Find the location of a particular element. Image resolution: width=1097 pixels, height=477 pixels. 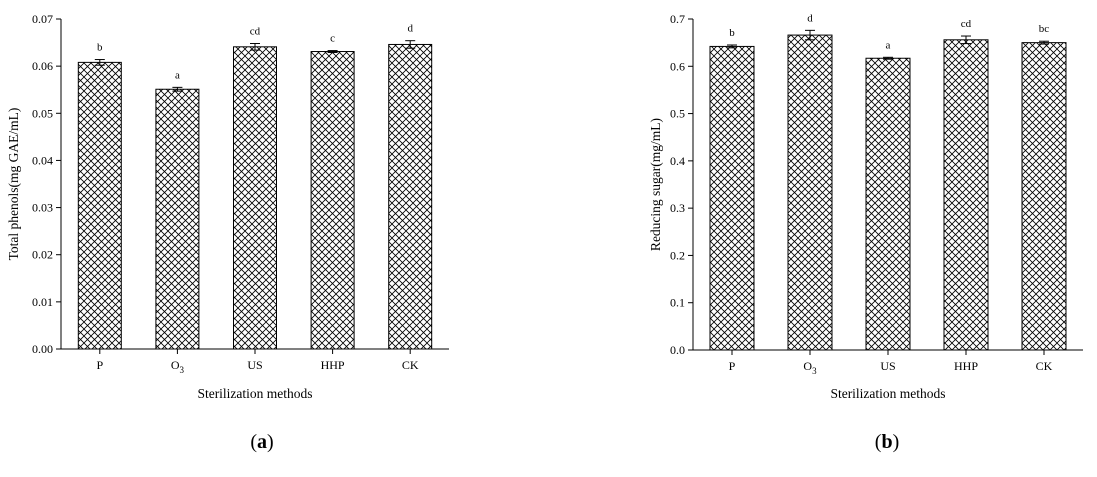

y-tick-label: 0.4 is located at coordinates (677, 161).